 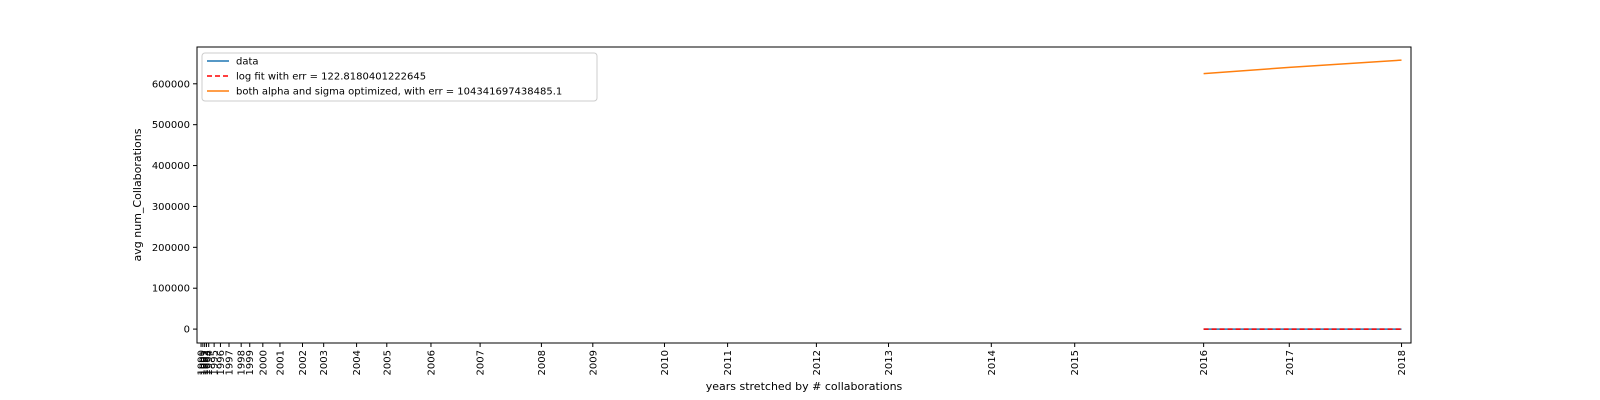 I want to click on x-tick-label: 2001, so click(x=280, y=362).